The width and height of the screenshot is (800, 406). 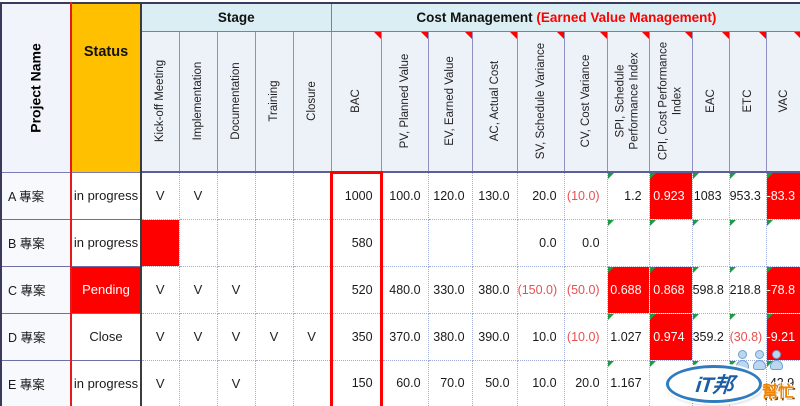 What do you see at coordinates (494, 336) in the screenshot?
I see `cell-ac: 390.0` at bounding box center [494, 336].